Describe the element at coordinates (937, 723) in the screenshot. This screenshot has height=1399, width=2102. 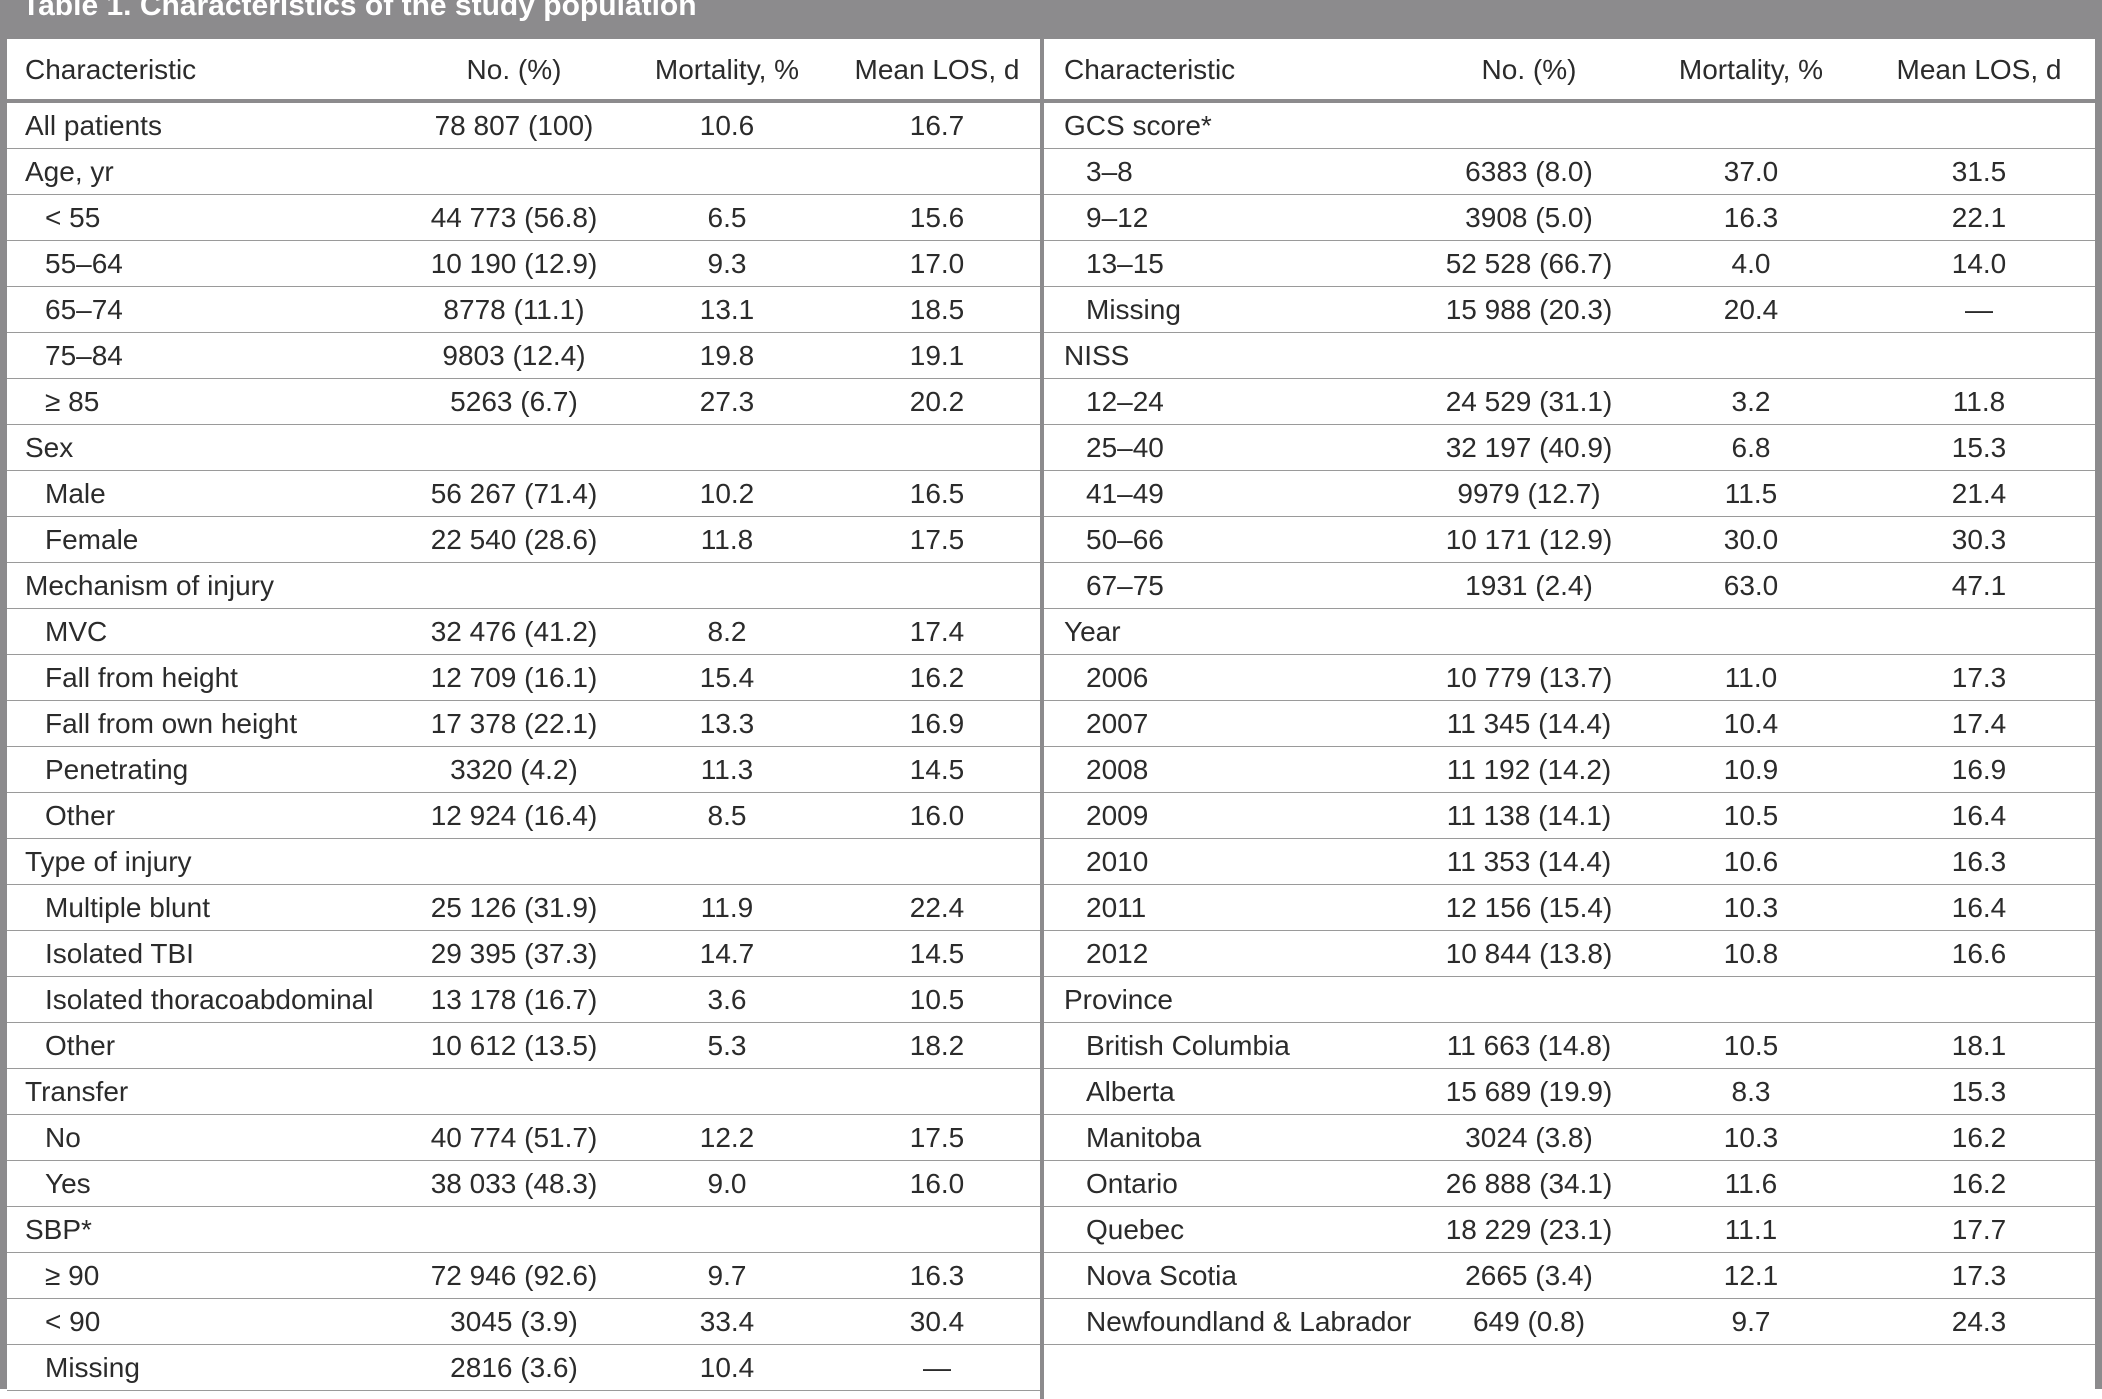
I see `mean-los-cell: 16.9` at that location.